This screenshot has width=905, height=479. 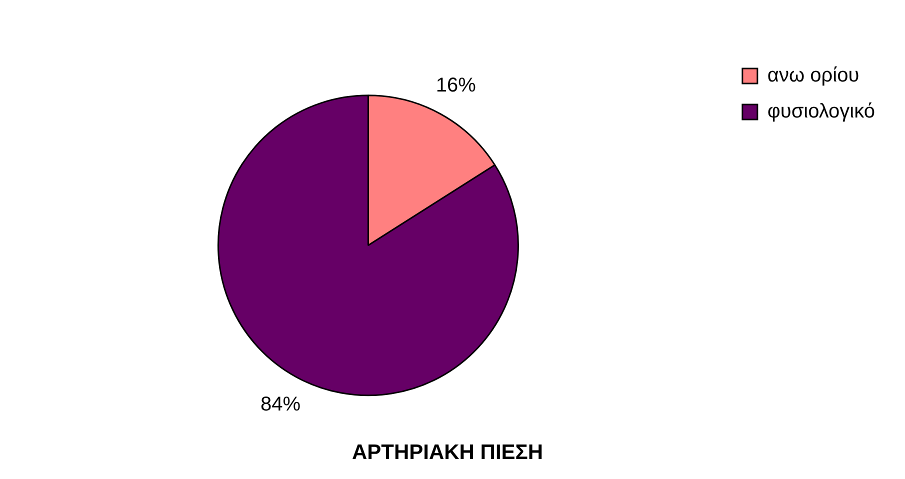 What do you see at coordinates (813, 75) in the screenshot?
I see `legend-label: ανω ορίου` at bounding box center [813, 75].